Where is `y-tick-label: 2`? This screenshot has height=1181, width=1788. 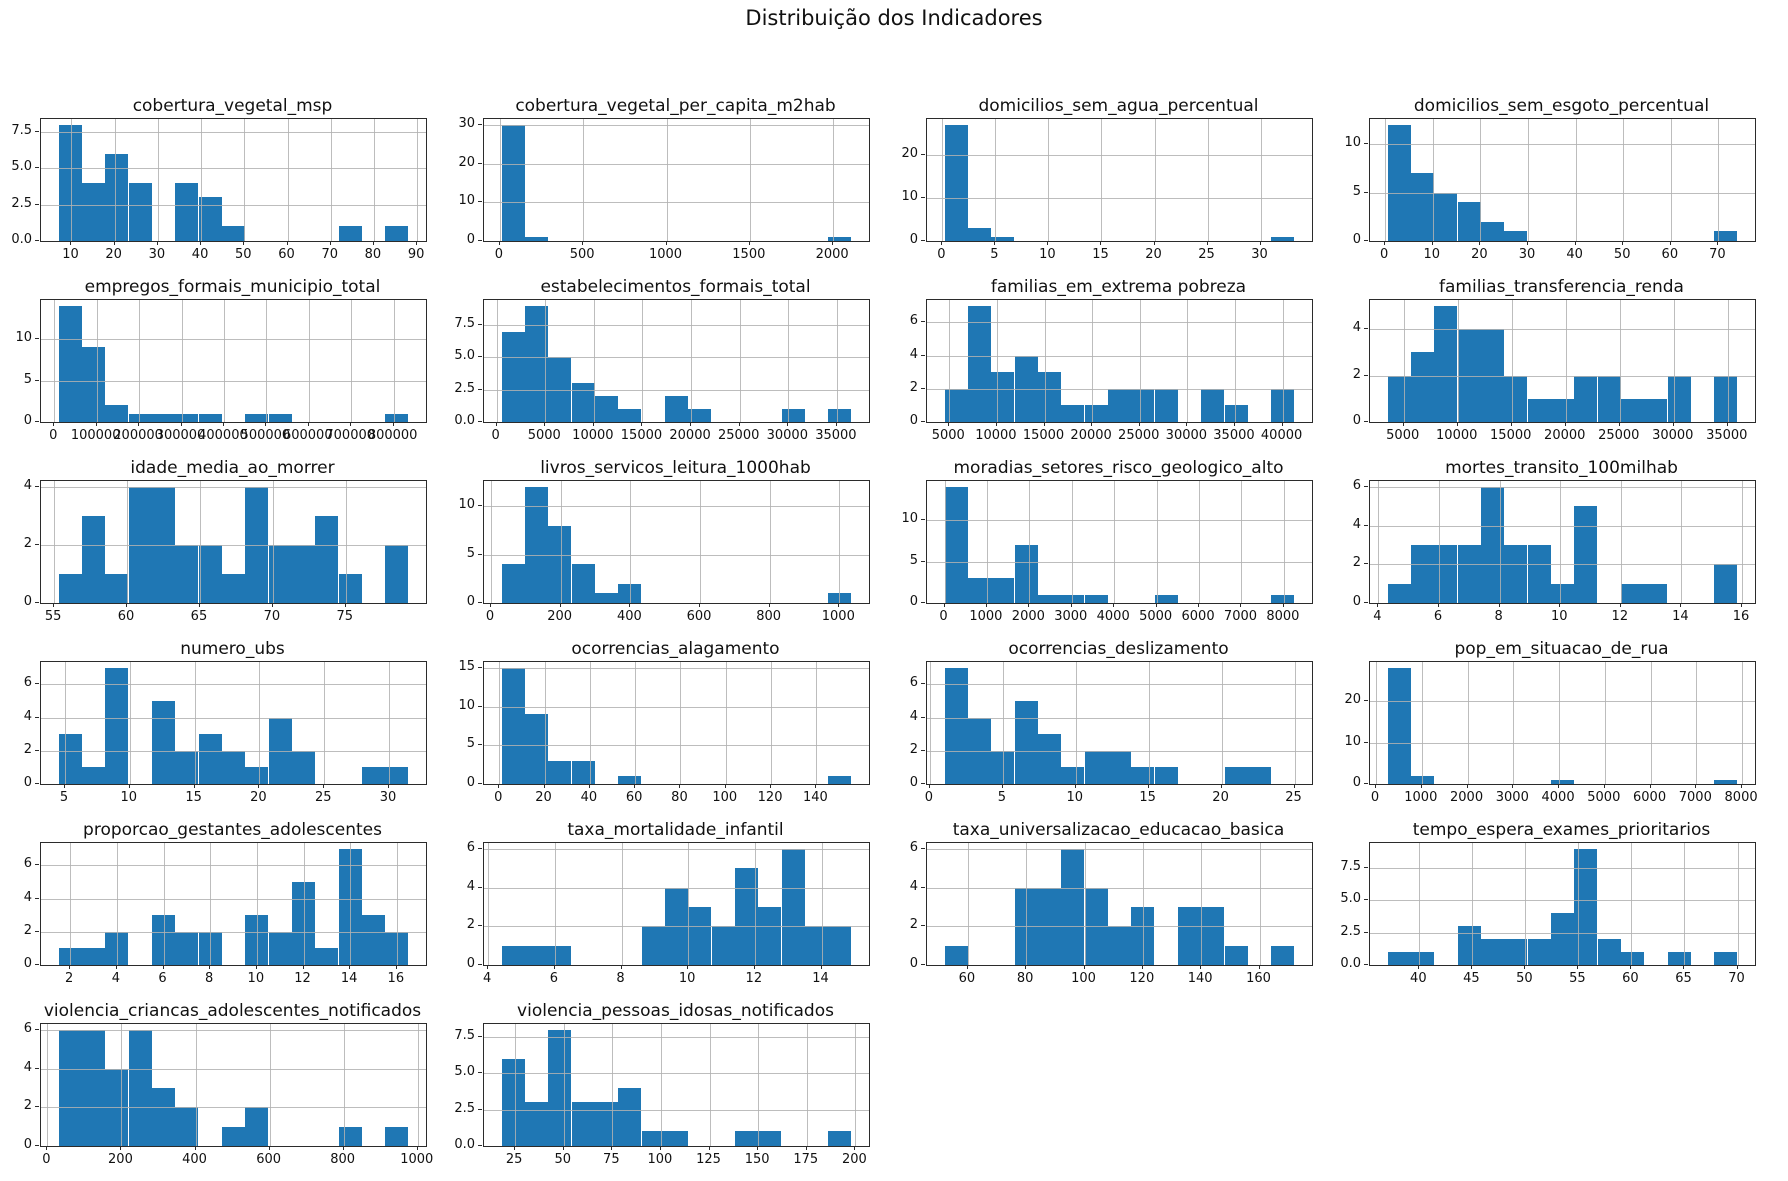 y-tick-label: 2 is located at coordinates (27, 930).